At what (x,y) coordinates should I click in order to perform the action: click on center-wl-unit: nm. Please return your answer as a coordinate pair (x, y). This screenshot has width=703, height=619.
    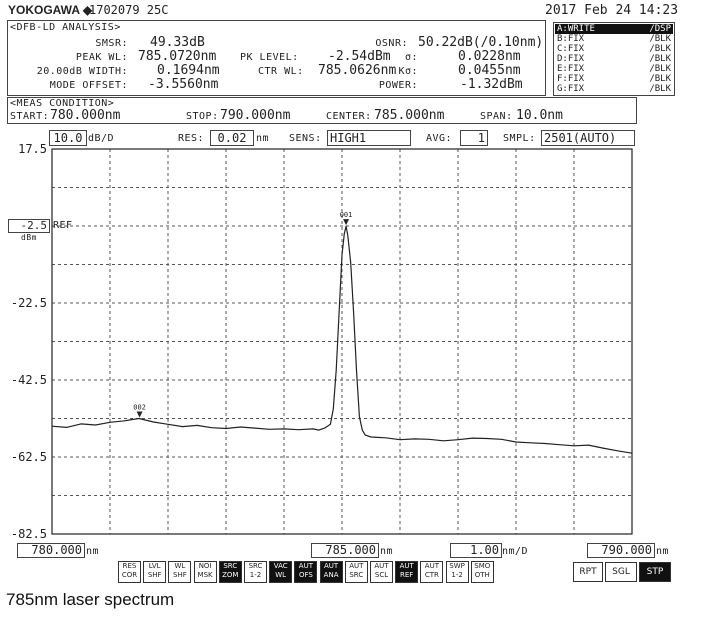
    Looking at the image, I should click on (387, 551).